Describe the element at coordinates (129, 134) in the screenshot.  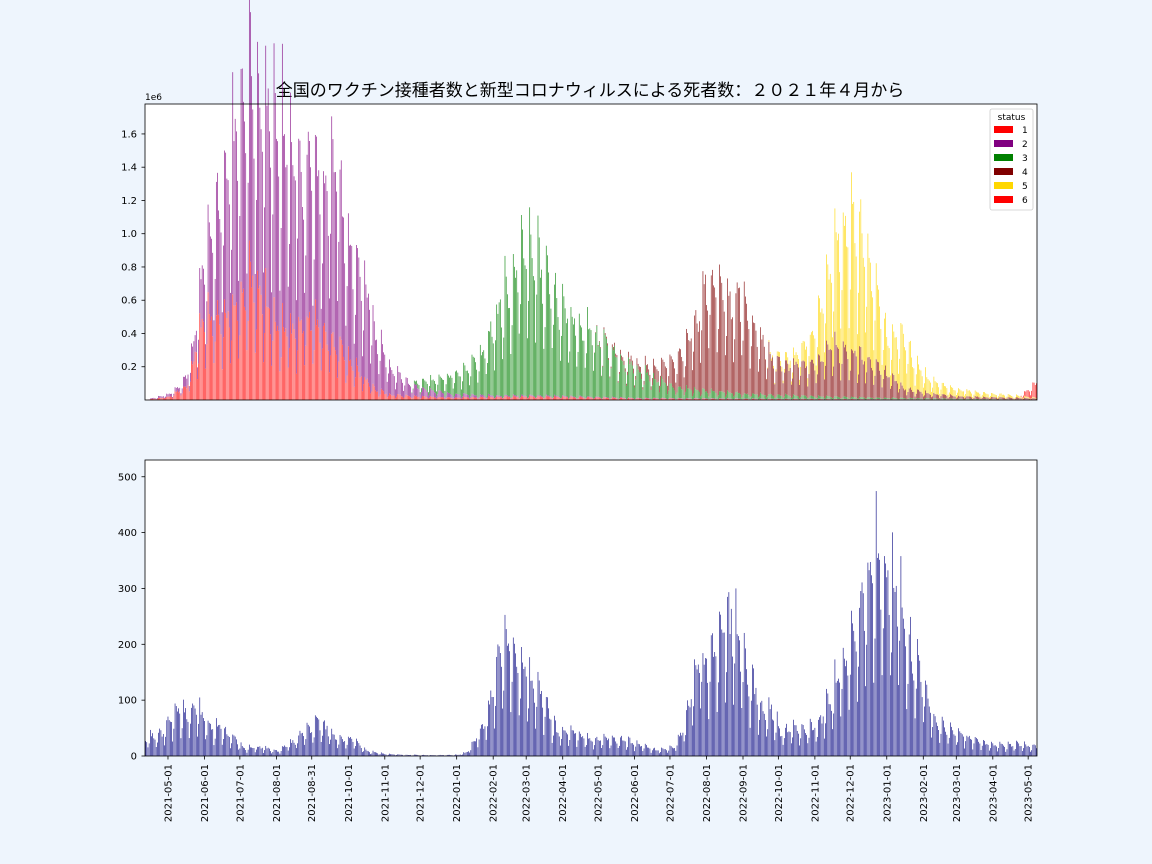
I see `y-tick-label: 1.6` at that location.